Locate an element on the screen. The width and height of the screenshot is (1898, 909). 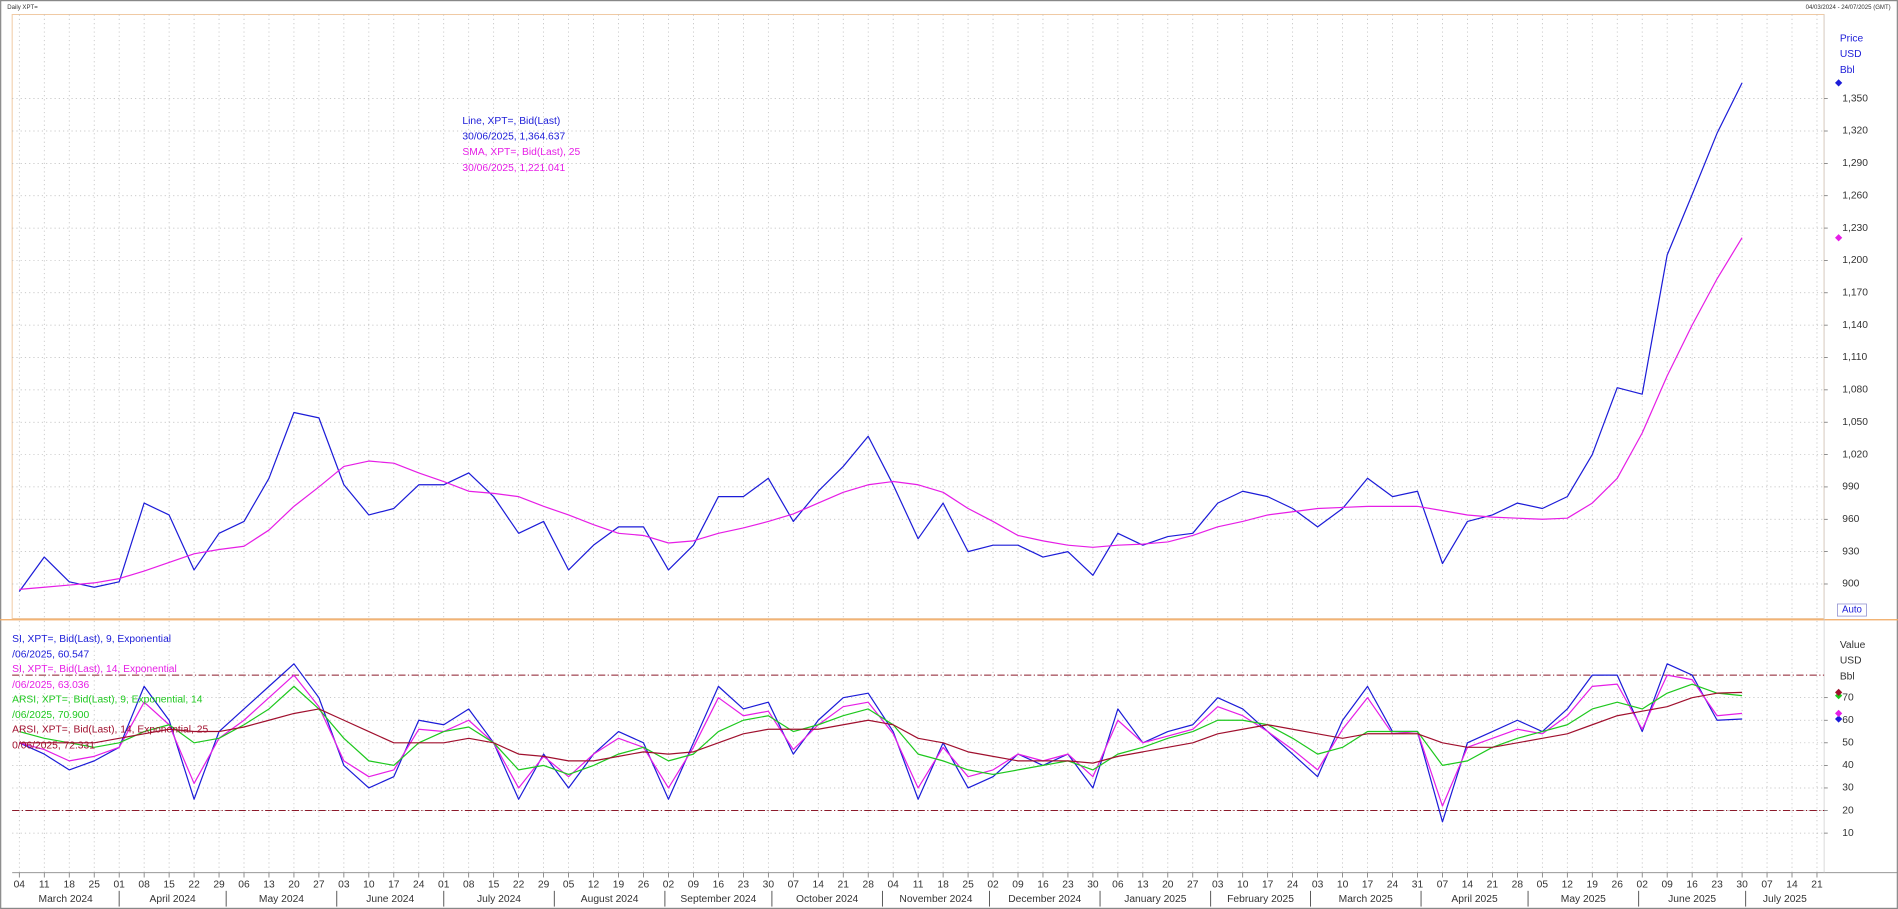
x-tick-label: 28 is located at coordinates (1518, 885).